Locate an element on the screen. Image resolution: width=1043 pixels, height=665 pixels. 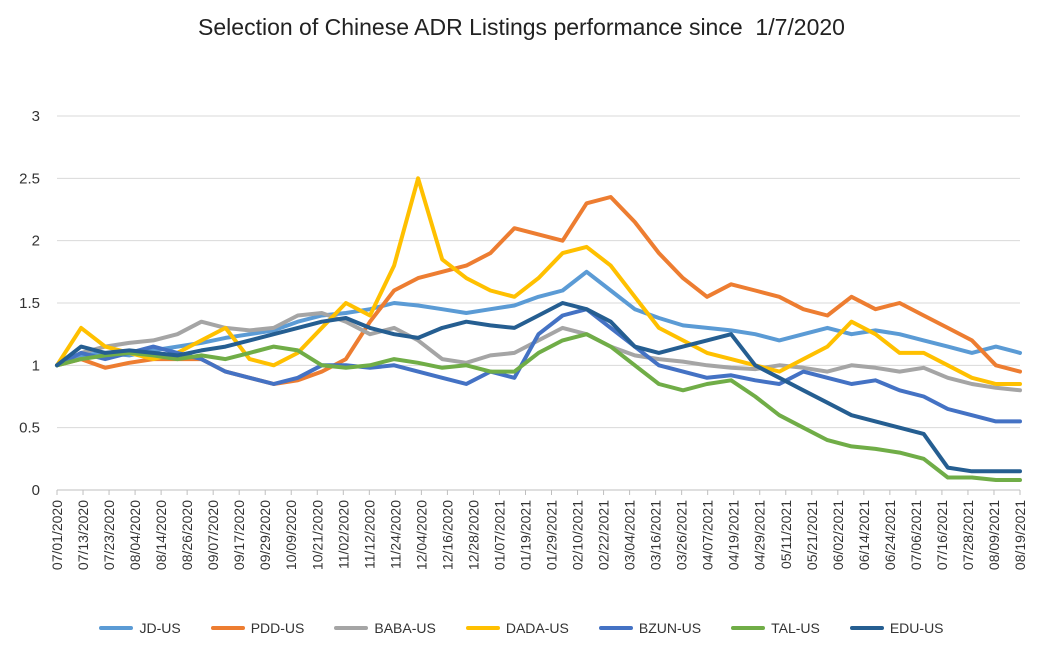
series-line-jd-us is located at coordinates (538, 318).